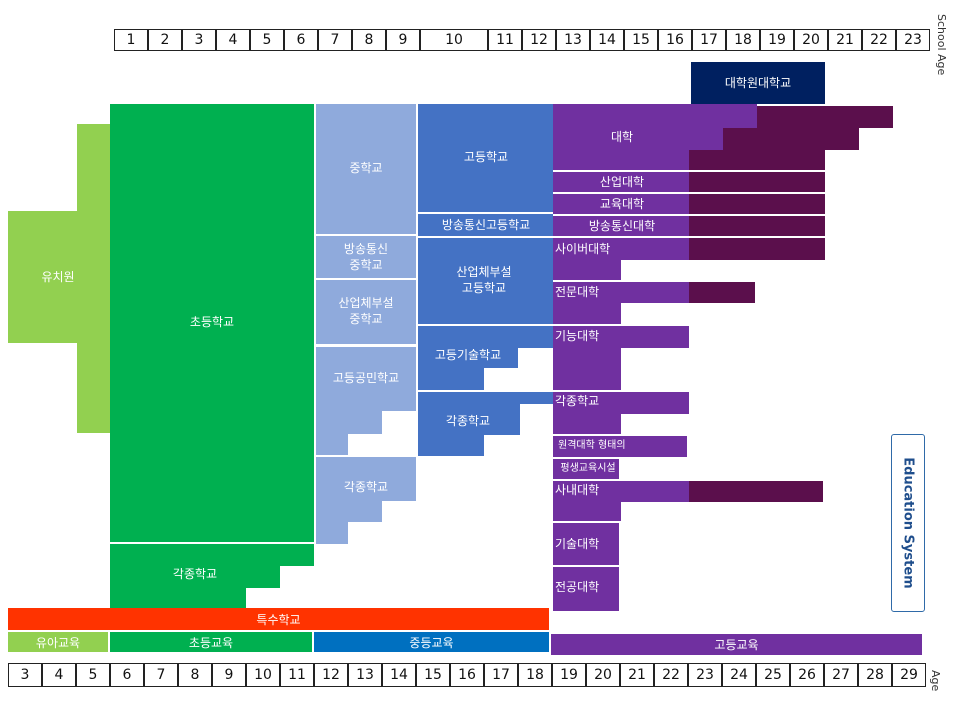 The image size is (957, 703). Describe the element at coordinates (366, 487) in the screenshot. I see `middle-misc-label: 각종학교` at that location.